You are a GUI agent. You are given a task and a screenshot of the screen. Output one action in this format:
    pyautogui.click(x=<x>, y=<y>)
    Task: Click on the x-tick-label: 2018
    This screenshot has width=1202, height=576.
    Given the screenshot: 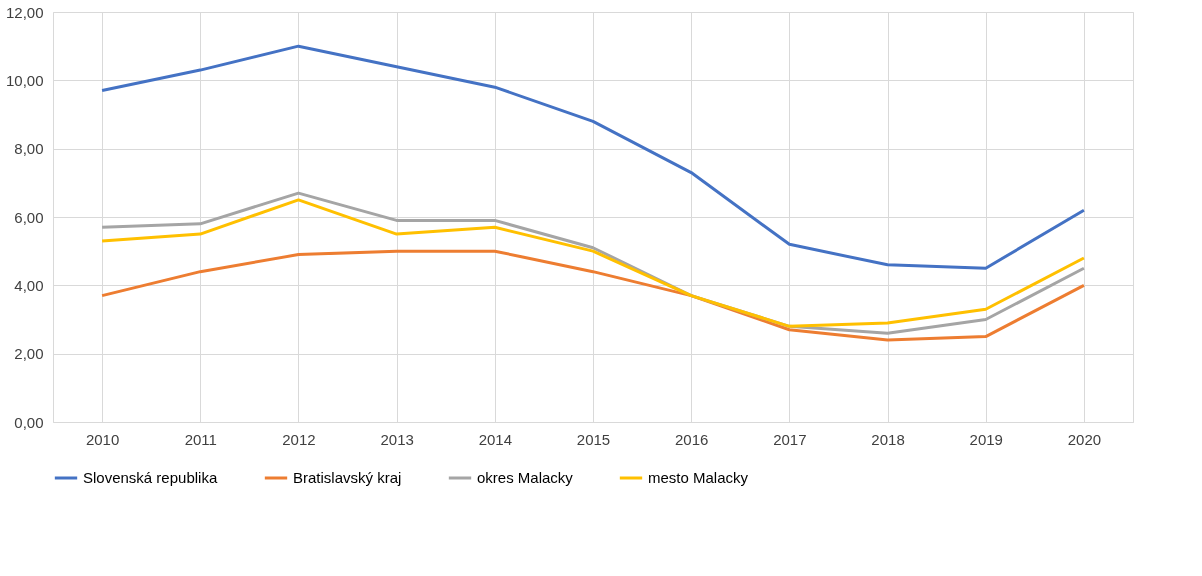 What is the action you would take?
    pyautogui.click(x=888, y=439)
    